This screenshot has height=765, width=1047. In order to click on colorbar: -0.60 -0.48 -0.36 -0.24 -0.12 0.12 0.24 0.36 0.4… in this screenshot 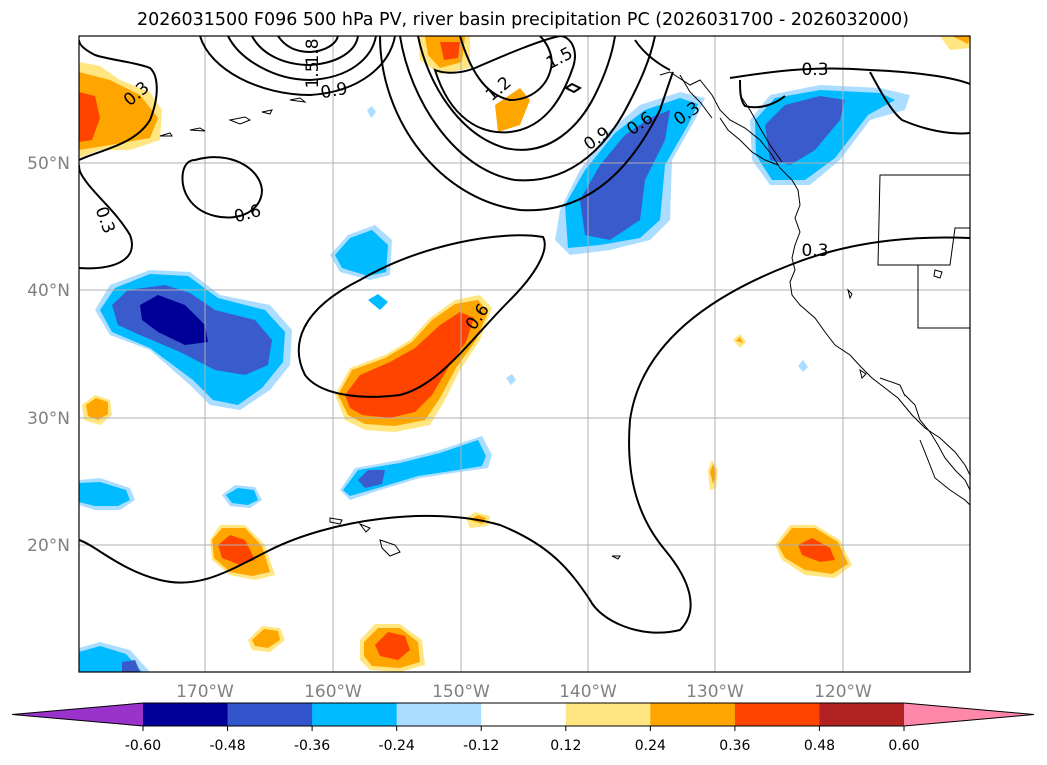, I will do `click(523, 728)`.